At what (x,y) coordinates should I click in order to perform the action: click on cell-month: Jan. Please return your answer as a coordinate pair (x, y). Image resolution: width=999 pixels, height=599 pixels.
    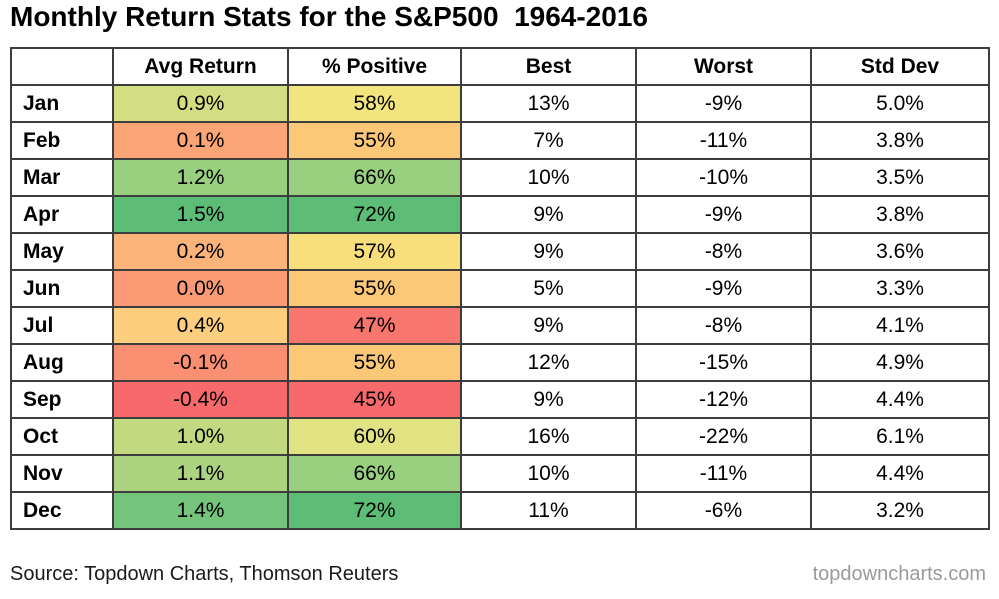
    Looking at the image, I should click on (62, 103).